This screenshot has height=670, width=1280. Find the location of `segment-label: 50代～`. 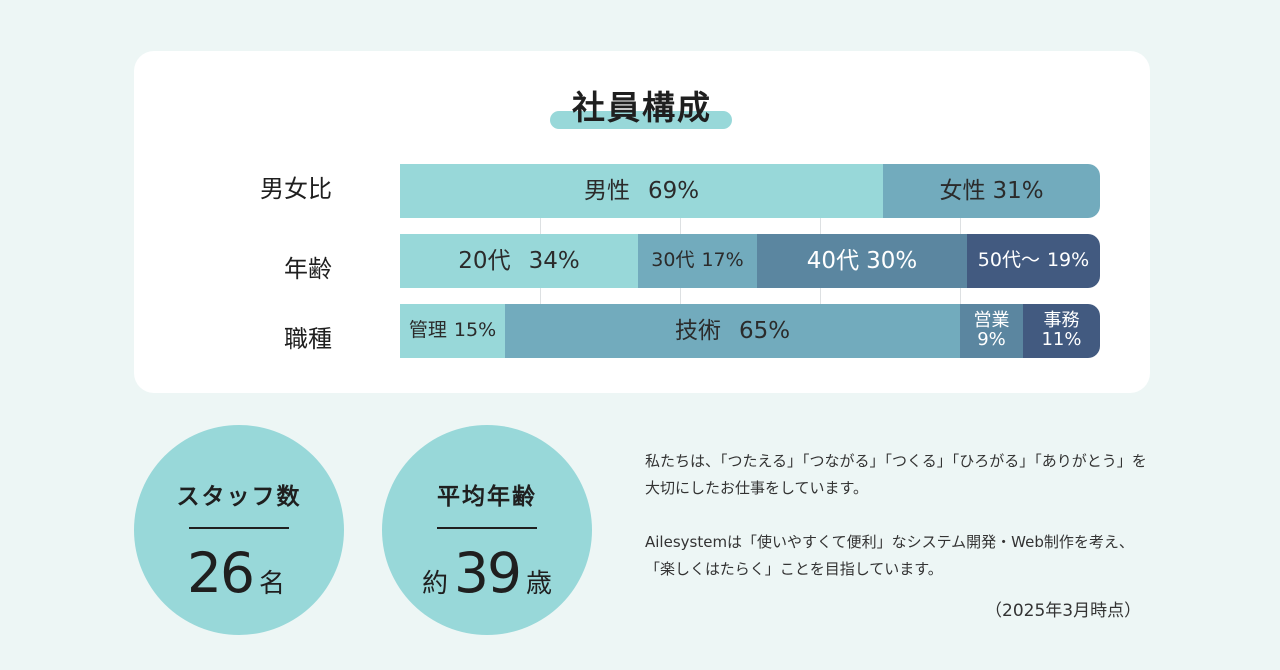

segment-label: 50代～ is located at coordinates (1008, 260).